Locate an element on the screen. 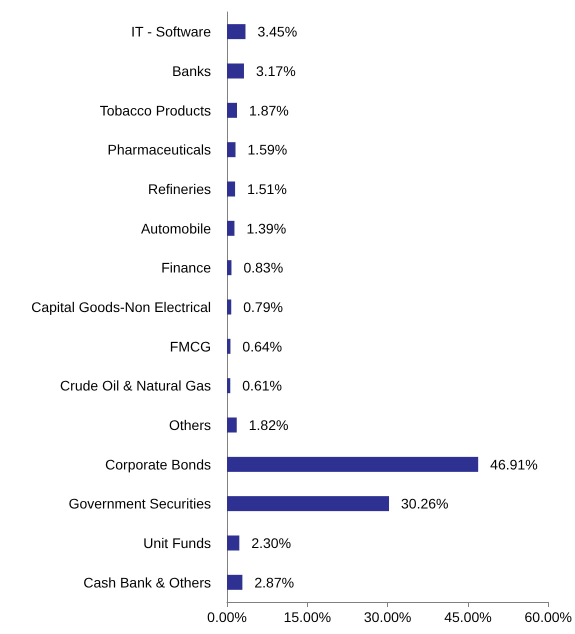 Image resolution: width=575 pixels, height=634 pixels. x-tick-label: 0.00% is located at coordinates (227, 617).